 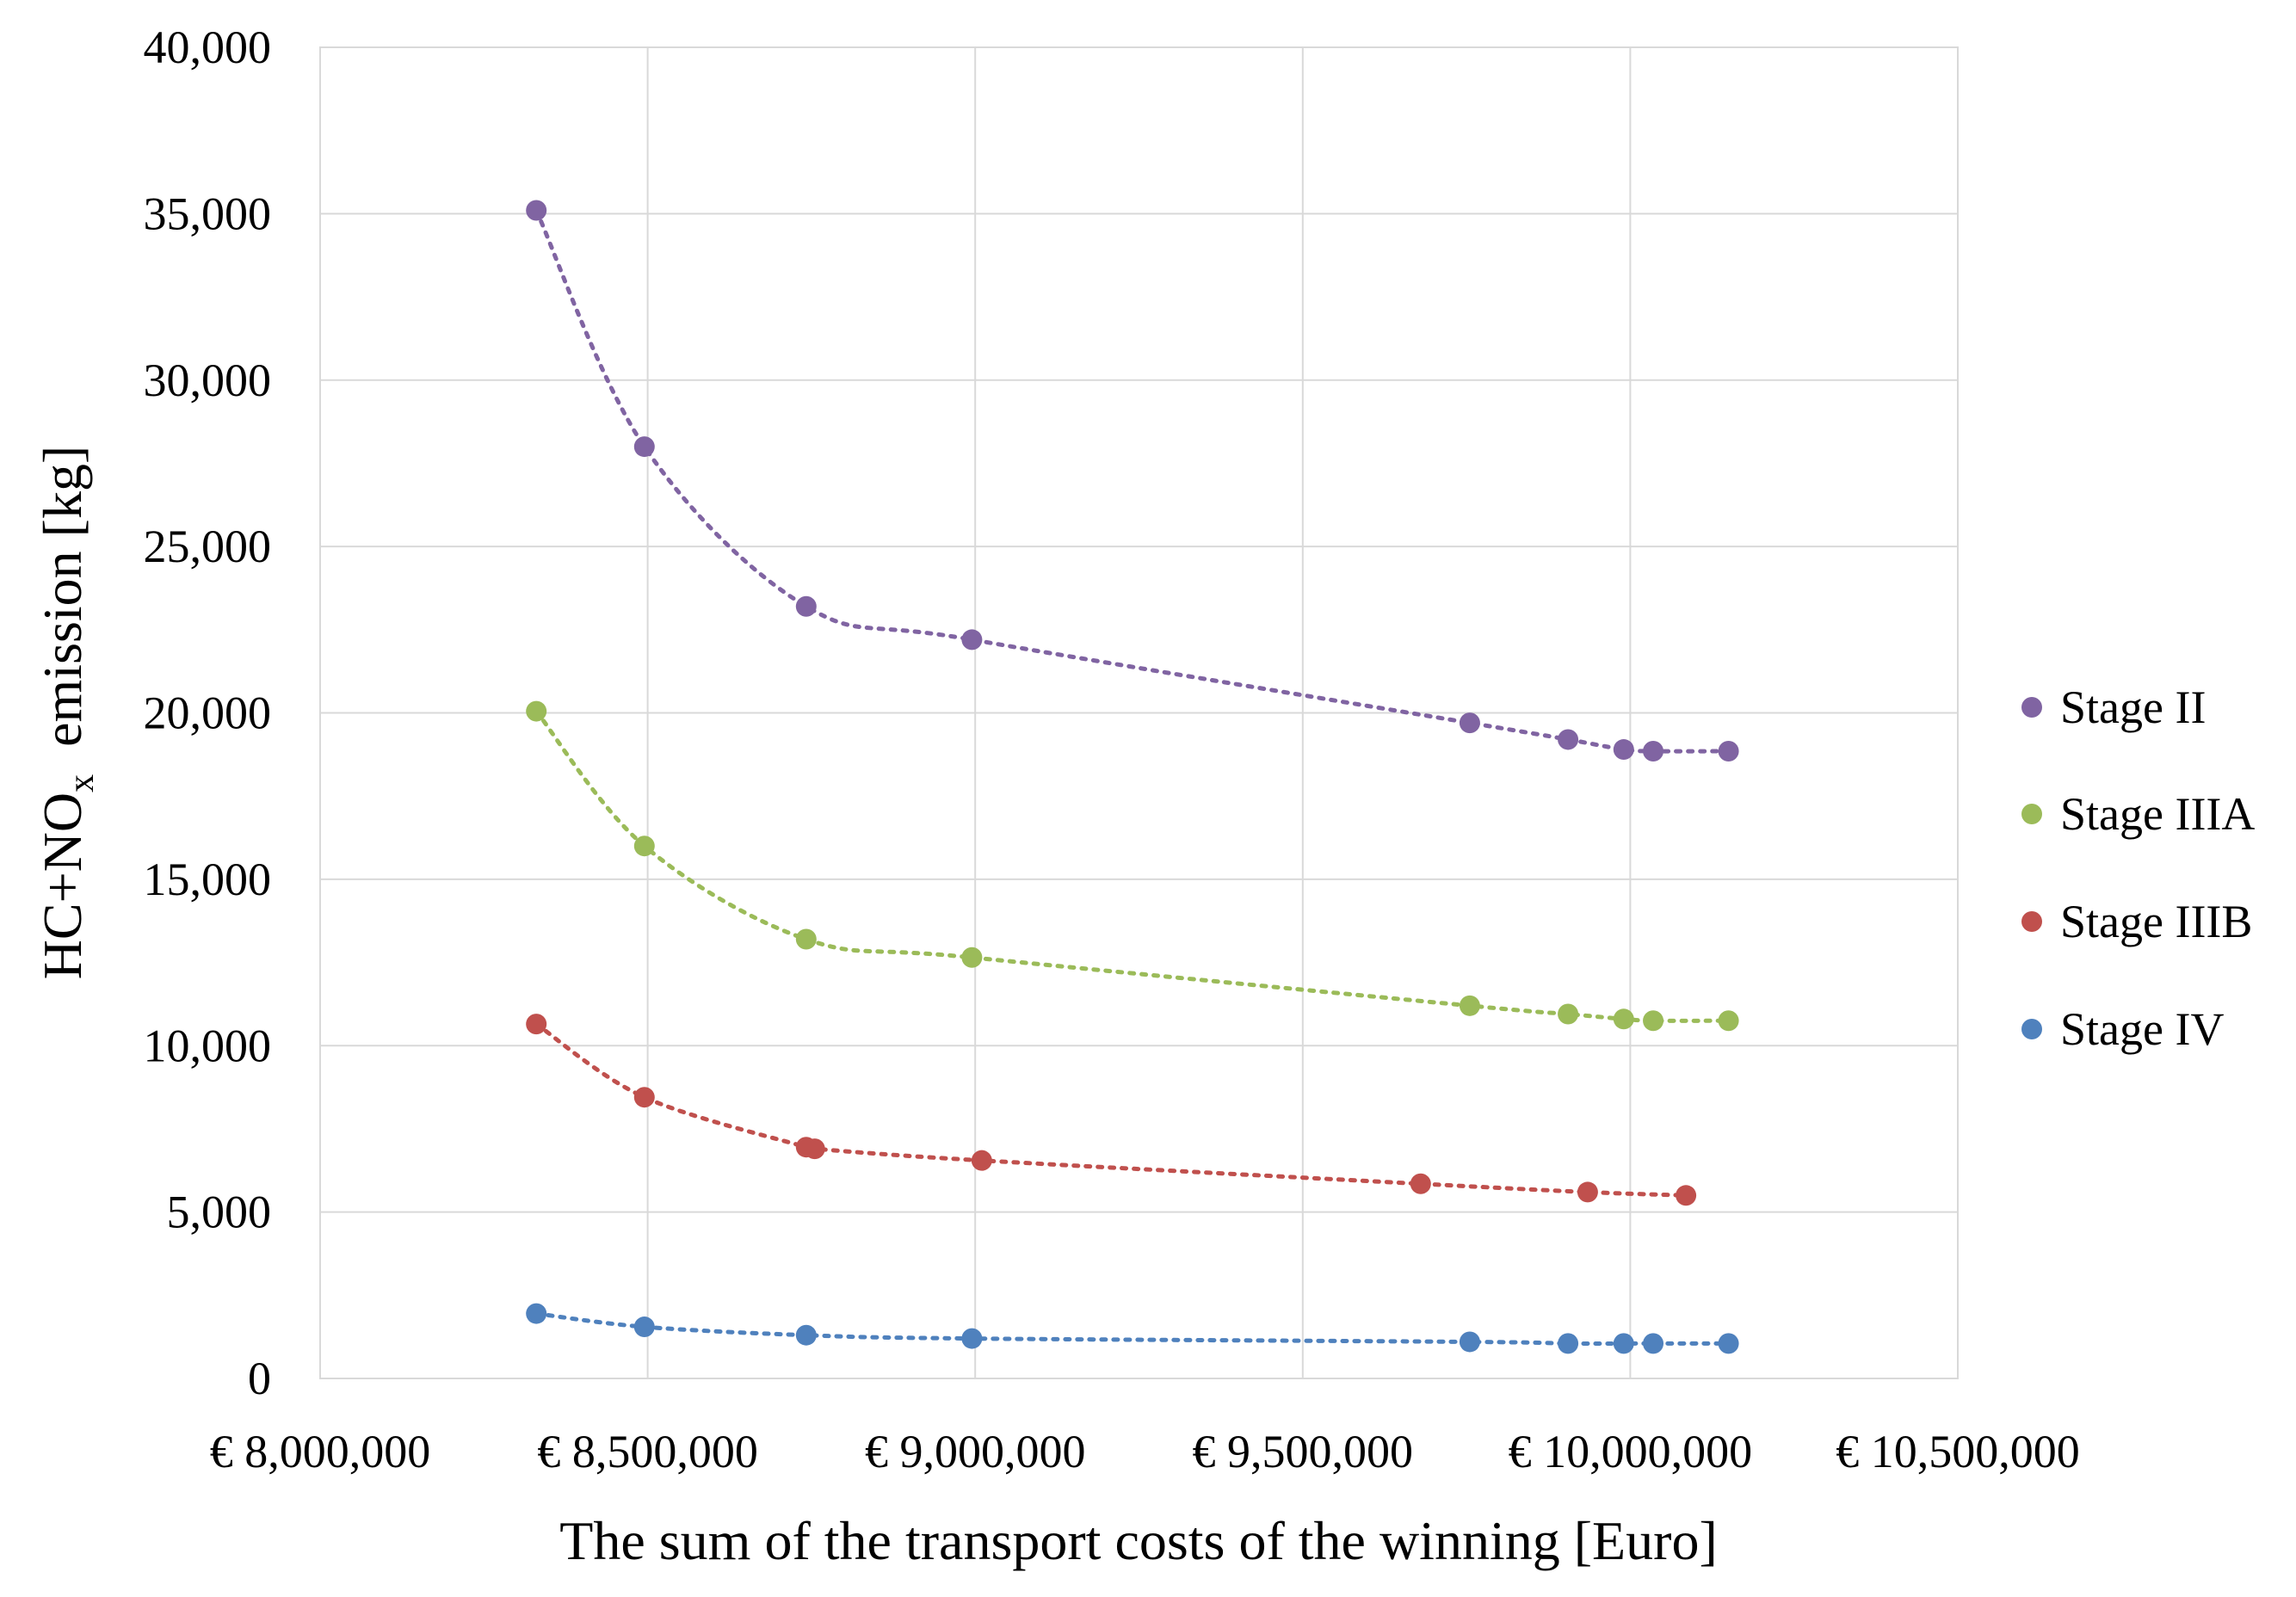 What do you see at coordinates (320, 1451) in the screenshot?
I see `x-tick-label: € 8,000,000` at bounding box center [320, 1451].